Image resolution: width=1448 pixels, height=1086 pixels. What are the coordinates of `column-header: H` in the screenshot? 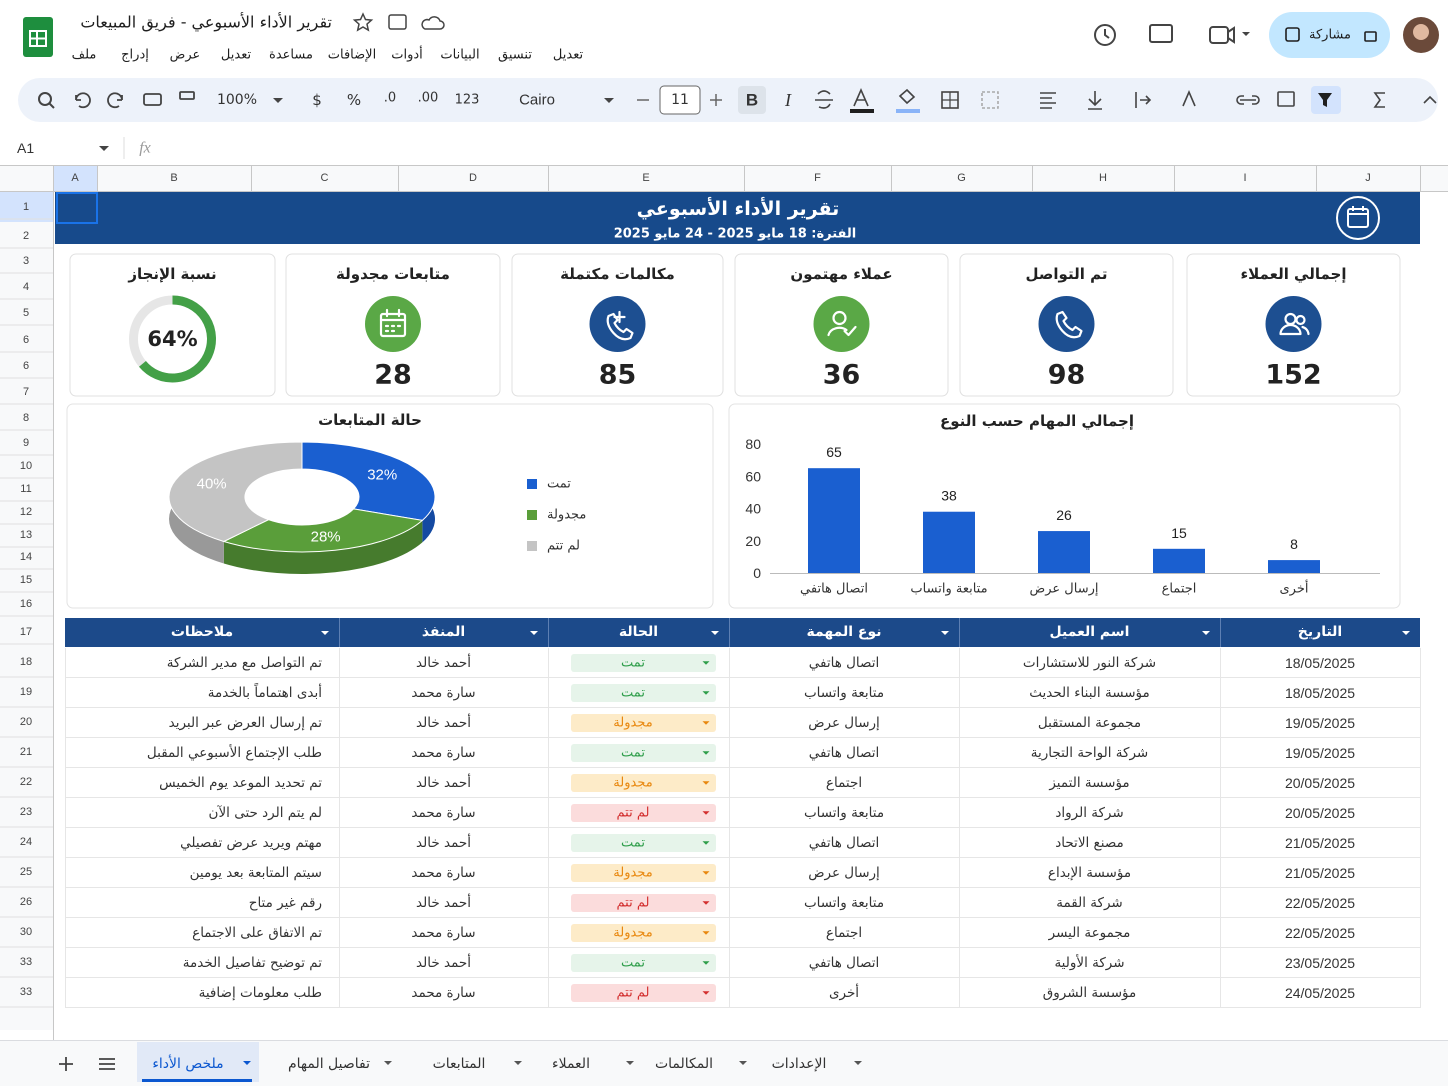 It's located at (1103, 178).